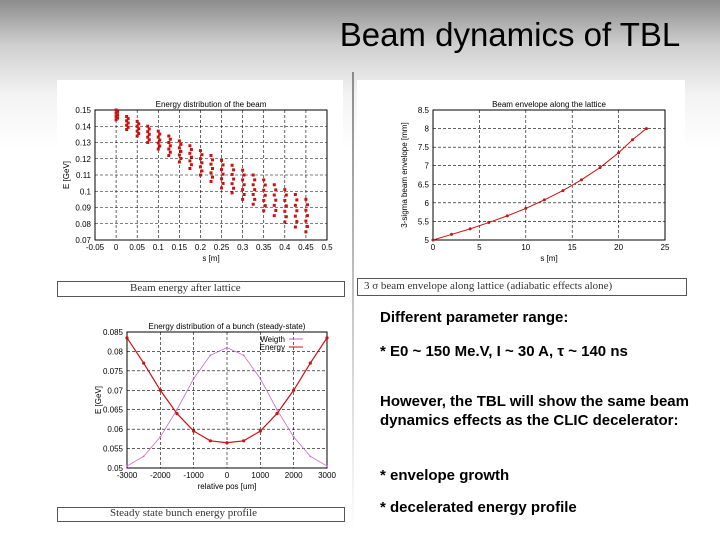 The image size is (720, 540). What do you see at coordinates (427, 129) in the screenshot?
I see `y-tick-label: 8` at bounding box center [427, 129].